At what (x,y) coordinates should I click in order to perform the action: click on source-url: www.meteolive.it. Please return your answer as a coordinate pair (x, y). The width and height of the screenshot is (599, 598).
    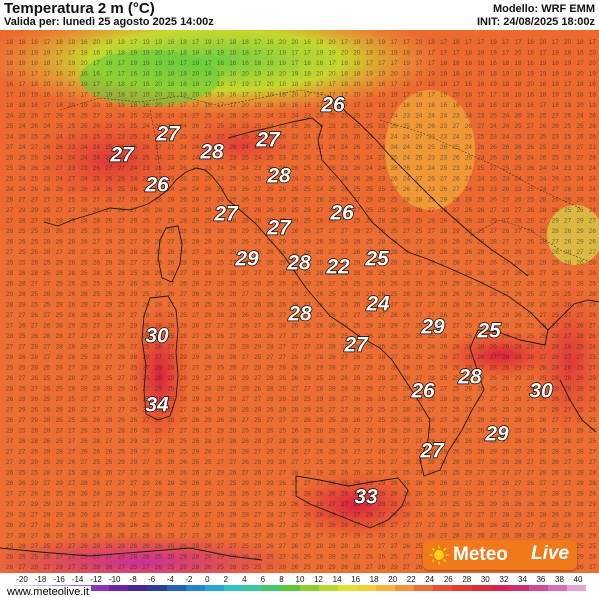
    Looking at the image, I should click on (48, 592).